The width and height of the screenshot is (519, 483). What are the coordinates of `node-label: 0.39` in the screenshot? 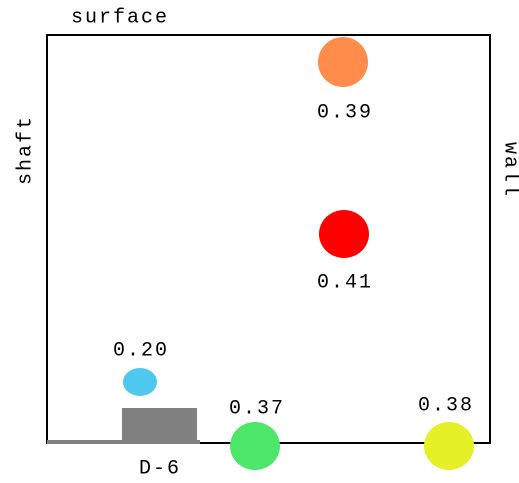 It's located at (345, 112).